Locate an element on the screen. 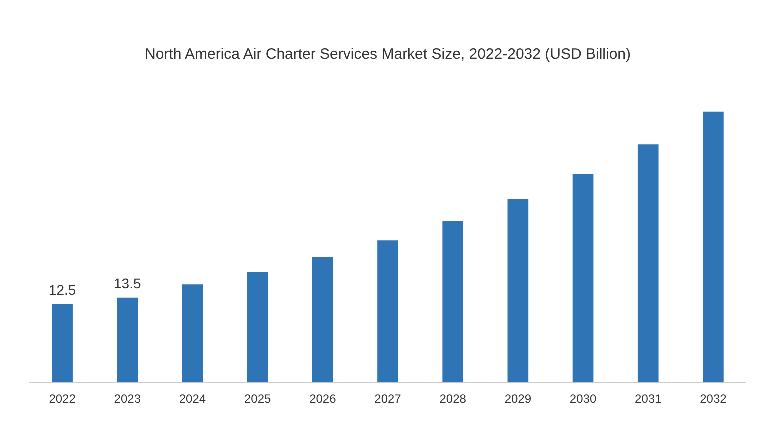 The height and width of the screenshot is (447, 776). x-tick-label: 2028 is located at coordinates (453, 399).